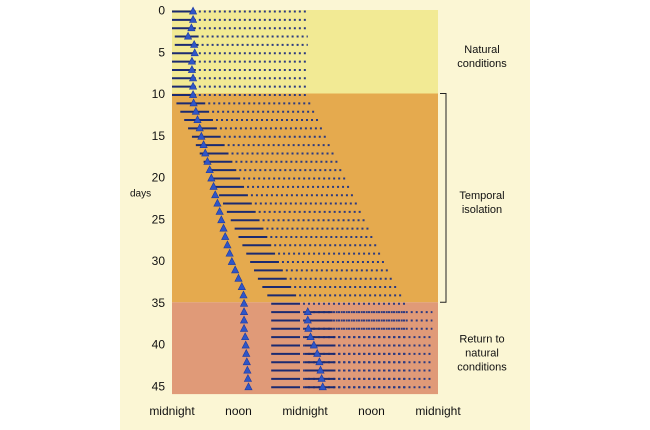 This screenshot has height=430, width=650. I want to click on region-label: Temporal isolation, so click(481, 203).